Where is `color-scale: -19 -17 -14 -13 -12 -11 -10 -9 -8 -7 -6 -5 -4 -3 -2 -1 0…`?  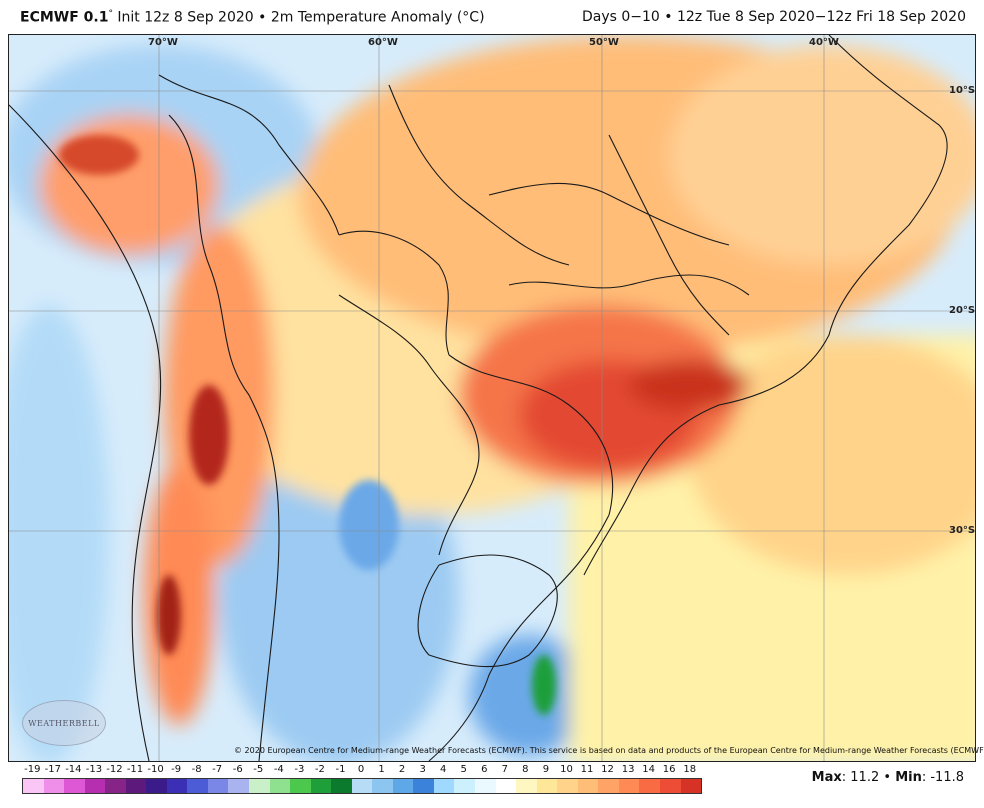 color-scale: -19 -17 -14 -13 -12 -11 -10 -9 -8 -7 -6 -5 -4 -3 -2 -1 0… is located at coordinates (361, 782).